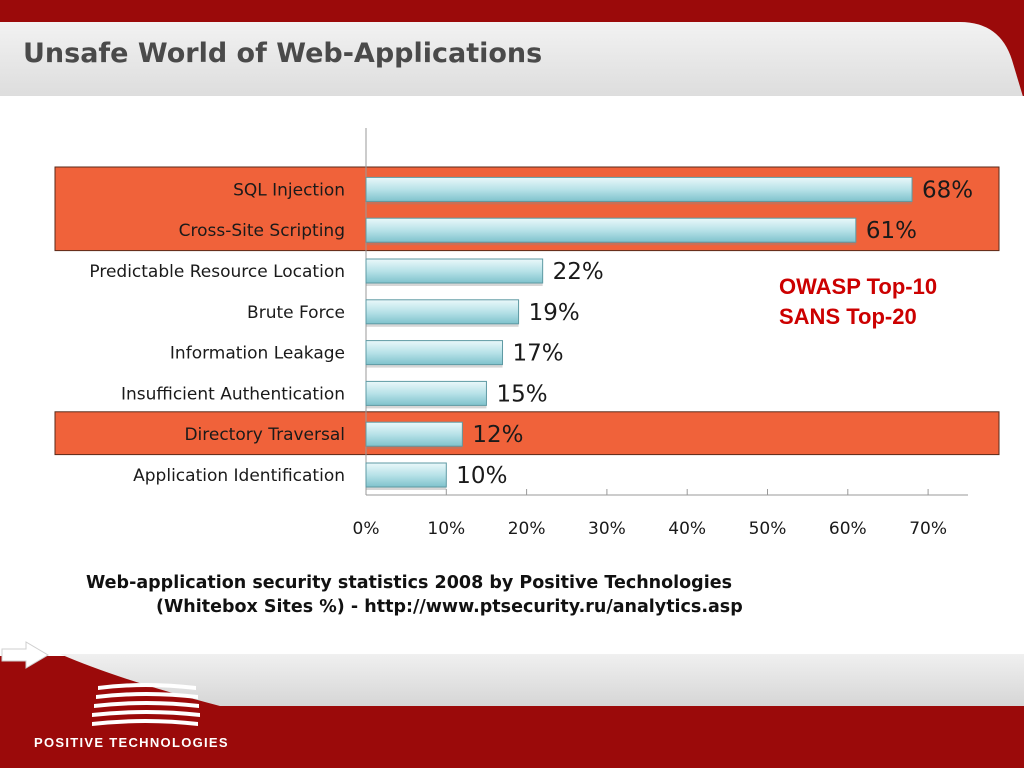 The height and width of the screenshot is (768, 1024). What do you see at coordinates (366, 529) in the screenshot?
I see `x-tick-label-0: 0%` at bounding box center [366, 529].